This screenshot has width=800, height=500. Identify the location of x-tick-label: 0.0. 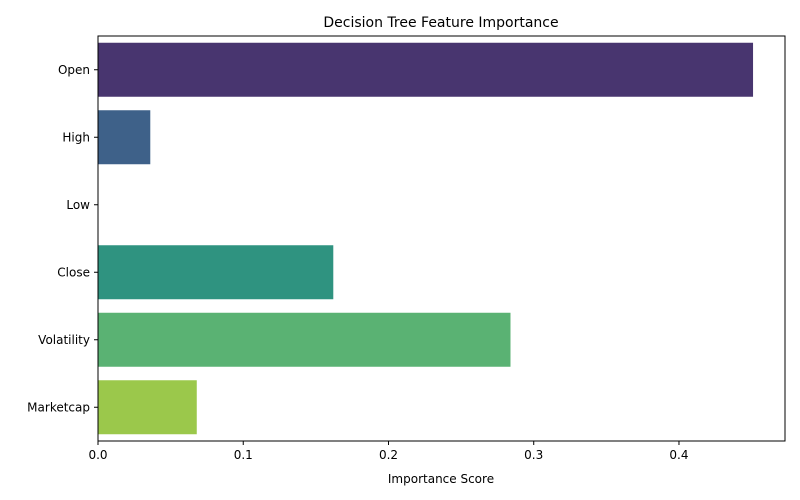
(97, 455).